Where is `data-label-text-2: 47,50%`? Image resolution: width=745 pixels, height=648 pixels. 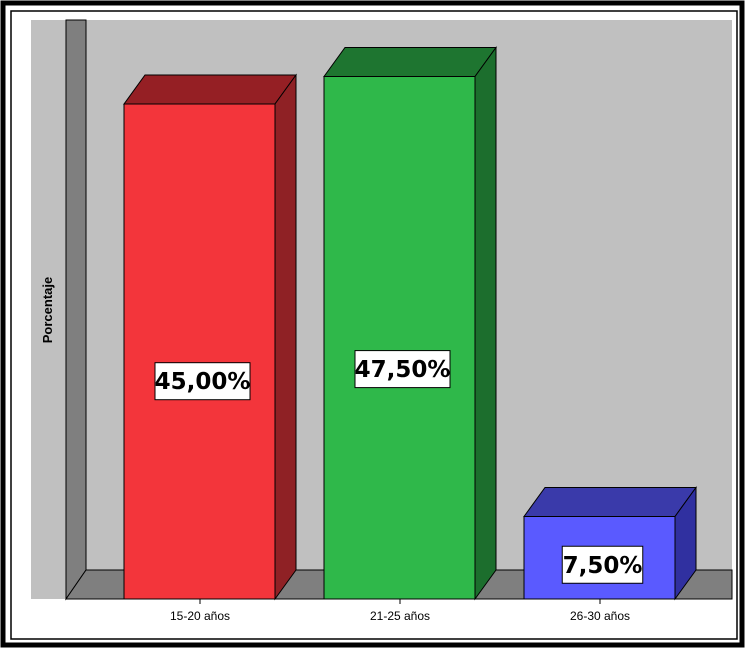
data-label-text-2: 47,50% is located at coordinates (403, 370).